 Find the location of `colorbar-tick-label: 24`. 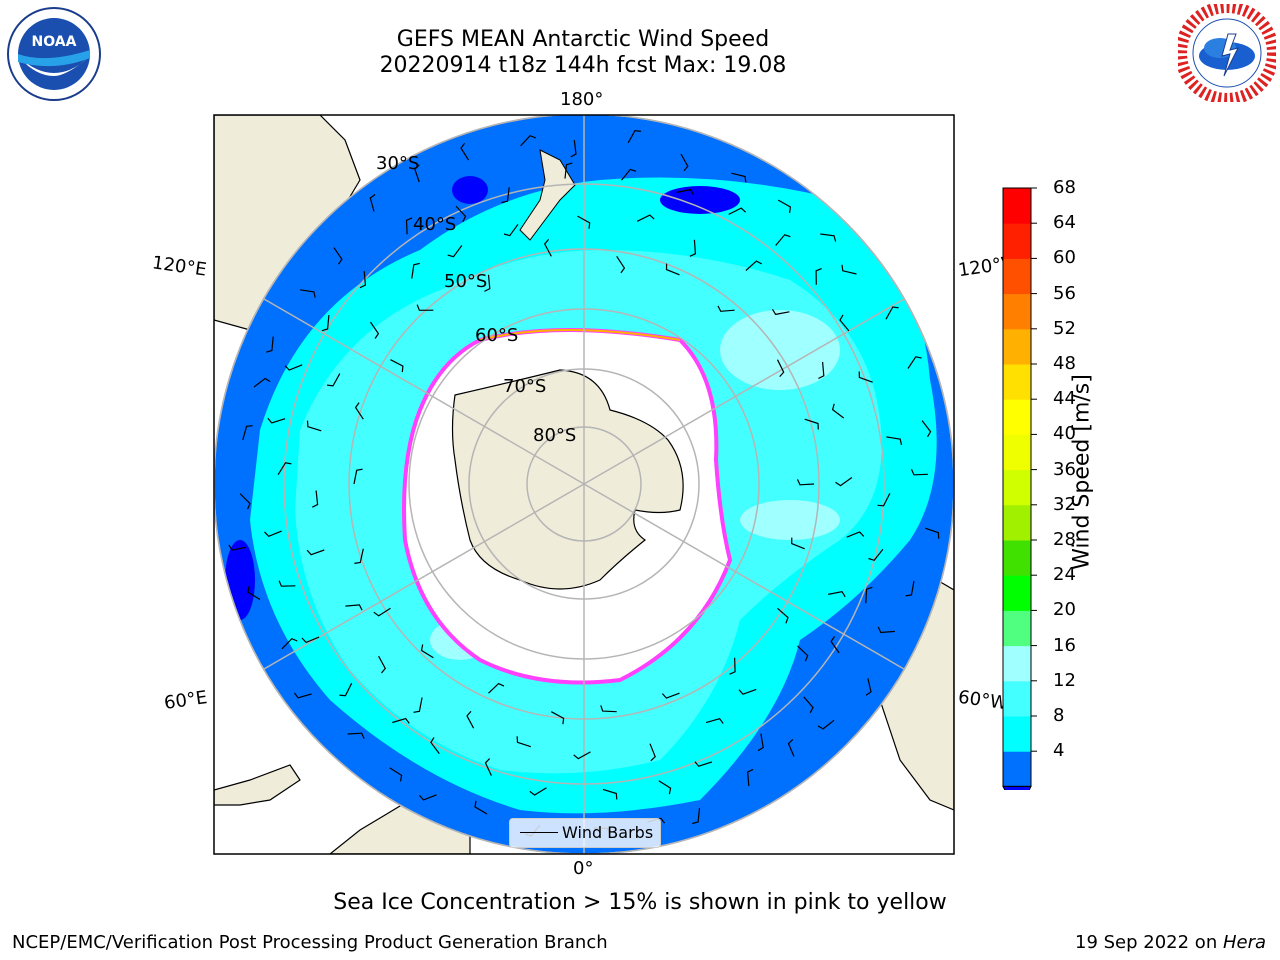

colorbar-tick-label: 24 is located at coordinates (1064, 575).